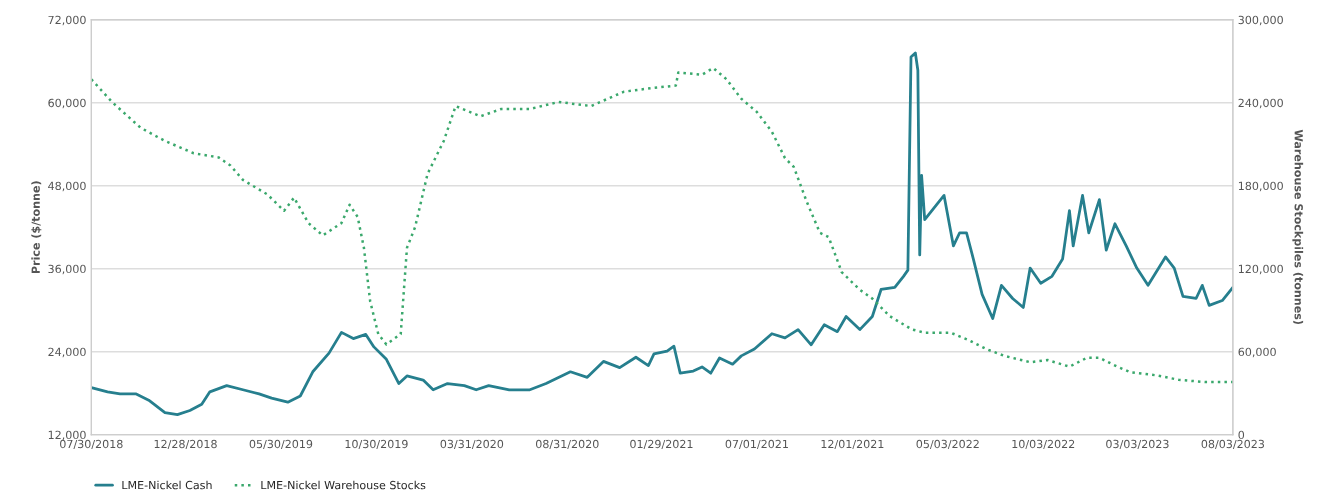 This screenshot has height=494, width=1343. I want to click on x-tick-label: 07/30/2018, so click(91, 444).